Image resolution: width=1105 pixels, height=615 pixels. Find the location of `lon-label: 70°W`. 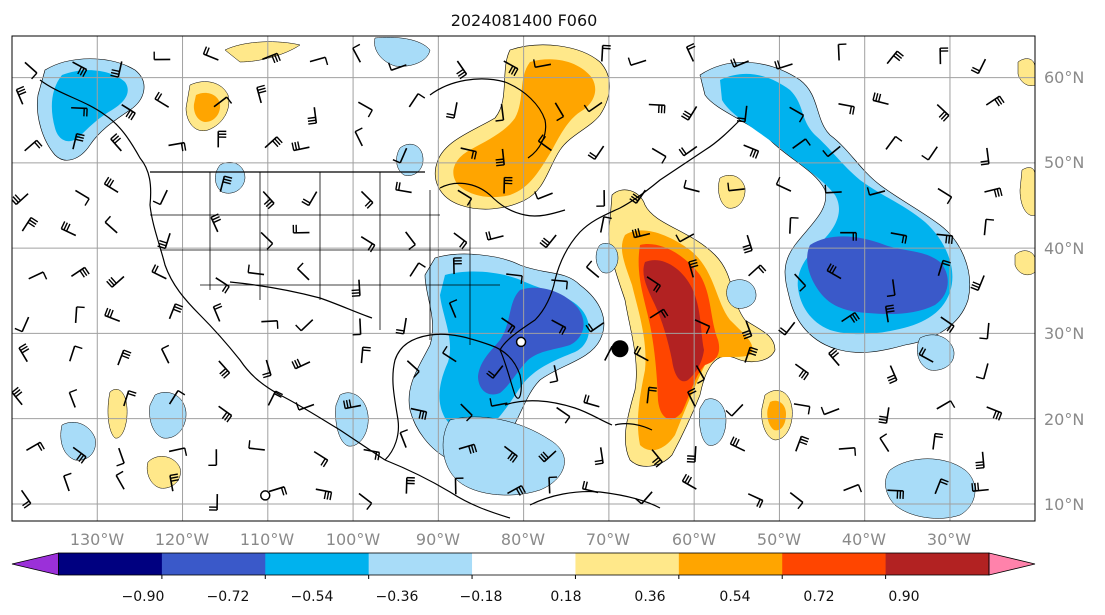

lon-label: 70°W is located at coordinates (608, 539).